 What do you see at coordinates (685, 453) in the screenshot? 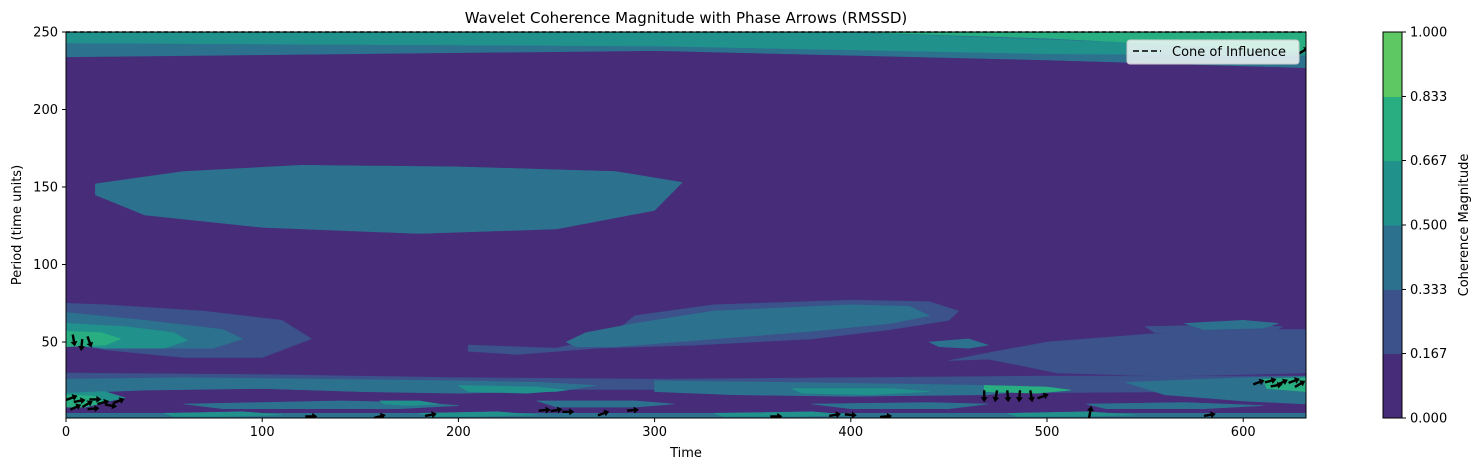
I see `x-axis-label: Time` at bounding box center [685, 453].